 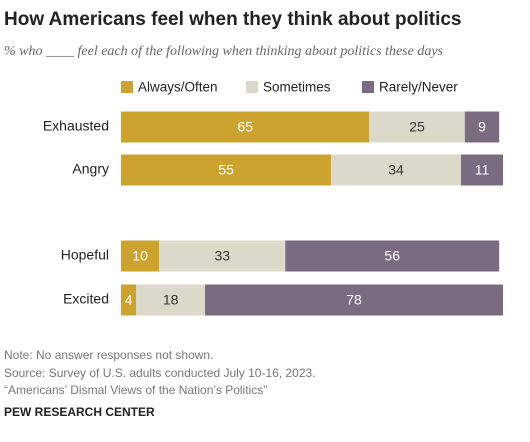 I want to click on category-label: Excited, so click(x=86, y=299).